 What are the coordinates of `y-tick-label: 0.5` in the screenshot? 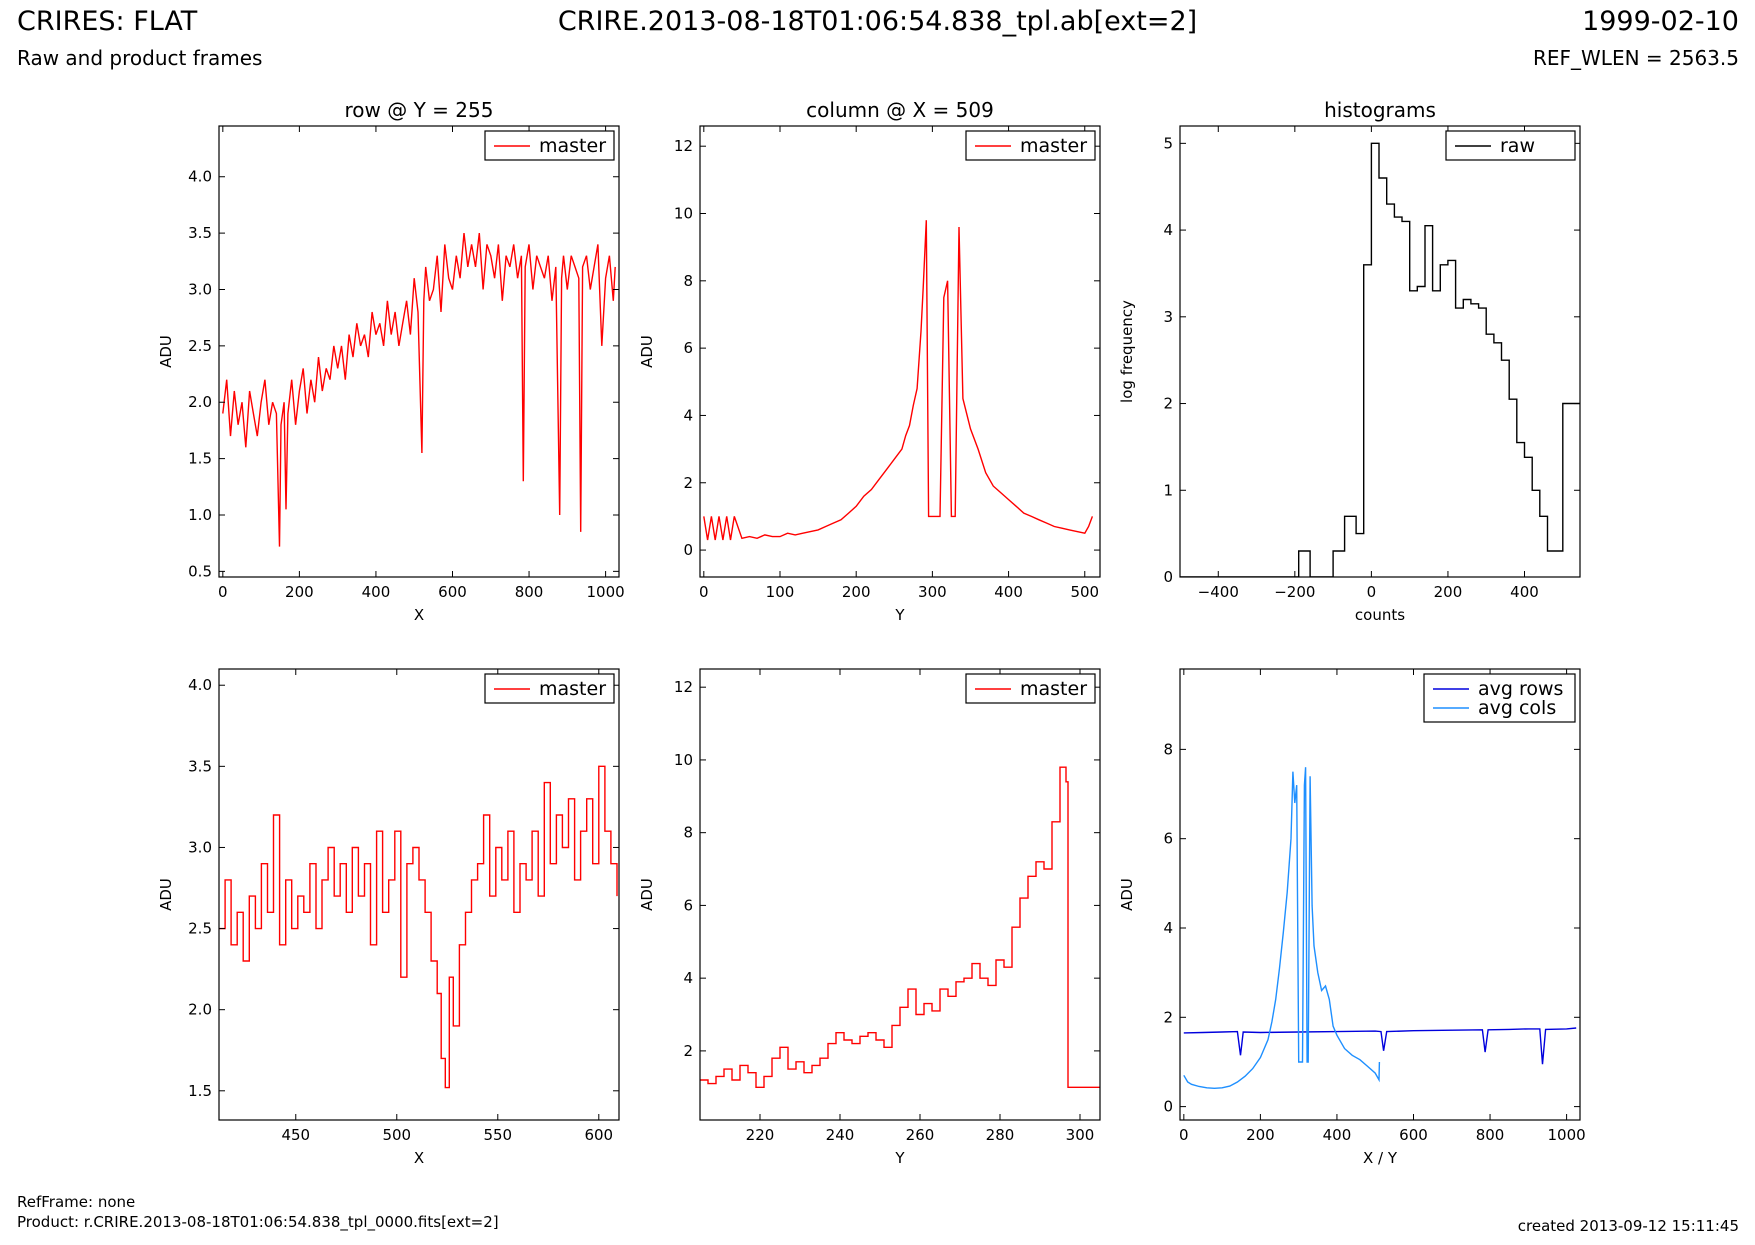 It's located at (200, 571).